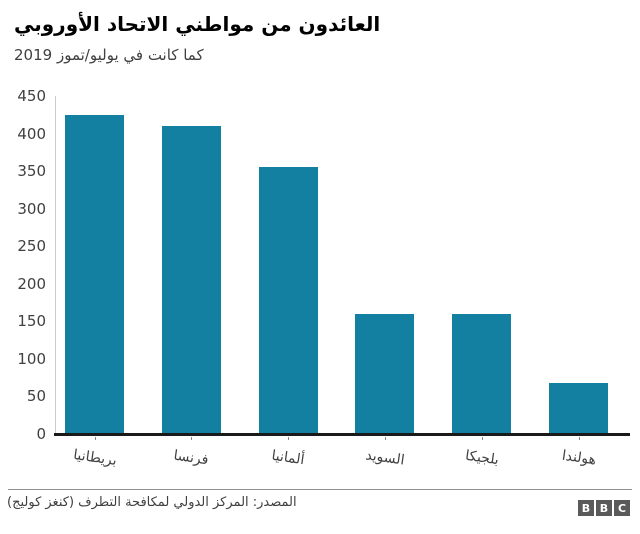 The width and height of the screenshot is (640, 534). Describe the element at coordinates (622, 508) in the screenshot. I see `bbc-logo-letter: C` at that location.